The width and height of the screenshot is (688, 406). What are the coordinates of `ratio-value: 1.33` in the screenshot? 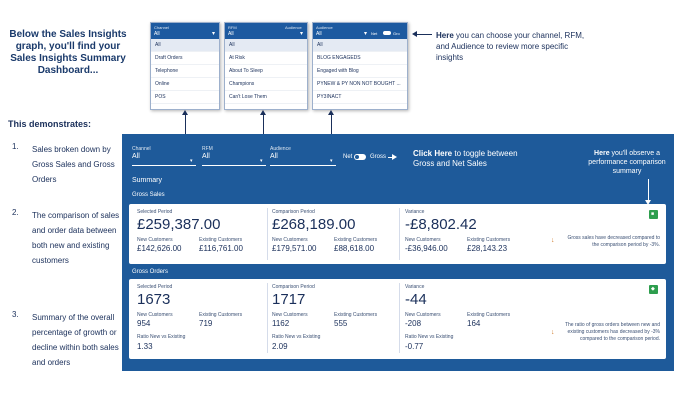 It's located at (145, 346).